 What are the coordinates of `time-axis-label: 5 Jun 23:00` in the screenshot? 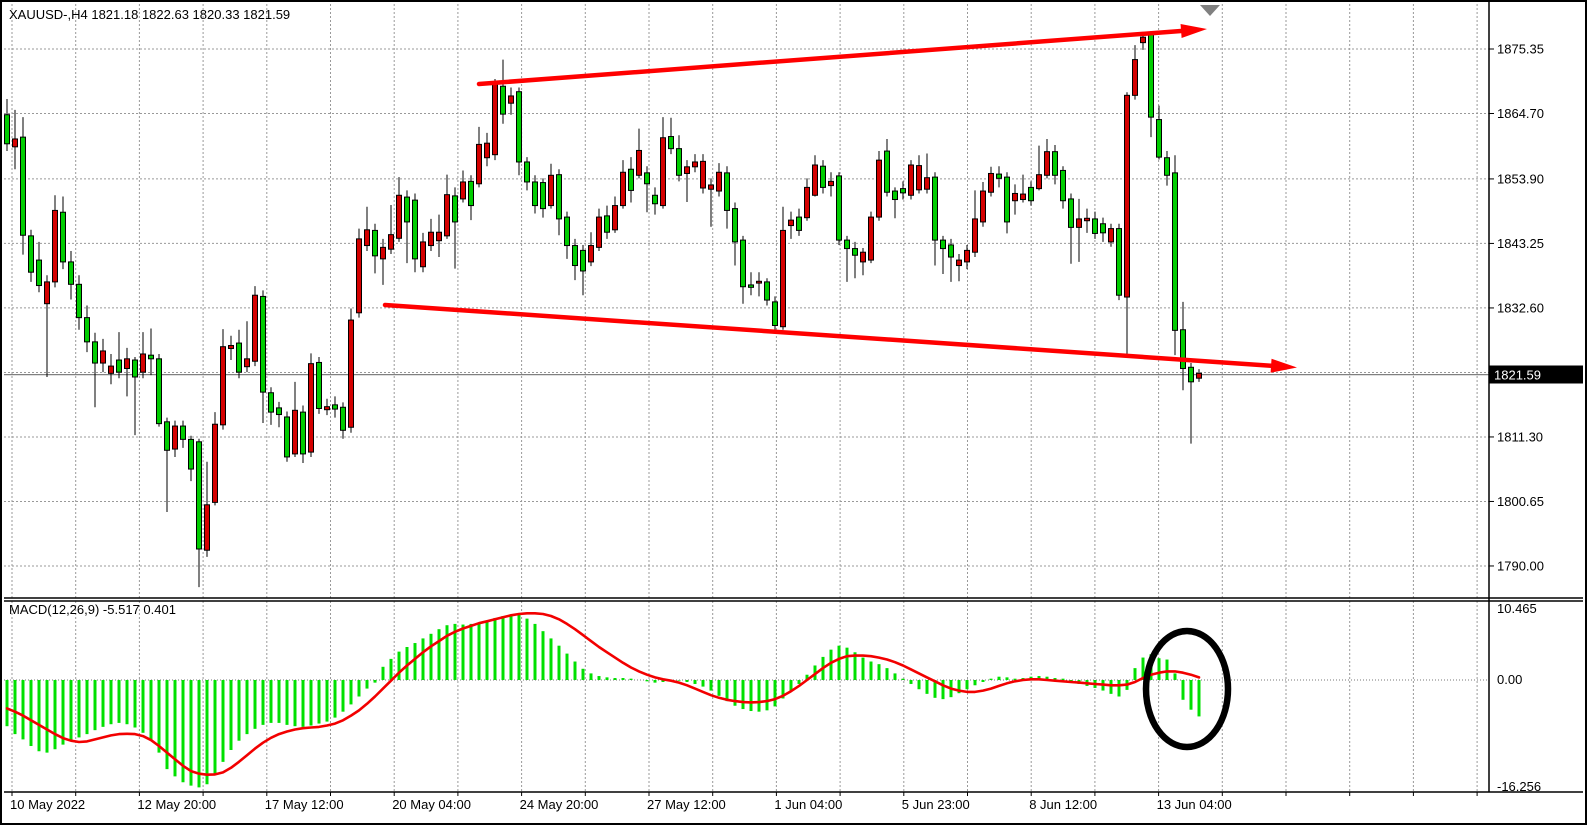 It's located at (936, 804).